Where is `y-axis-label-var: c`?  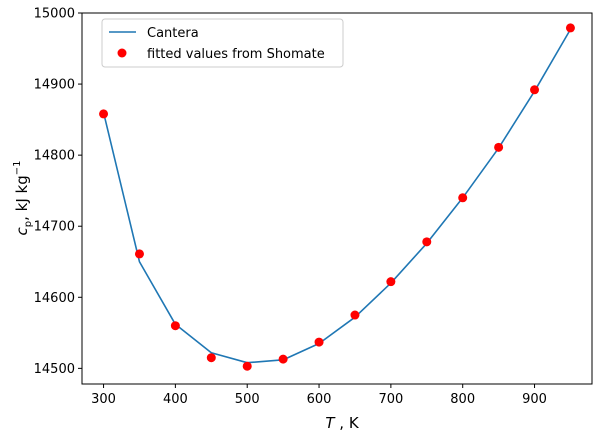 y-axis-label-var: c is located at coordinates (22, 230).